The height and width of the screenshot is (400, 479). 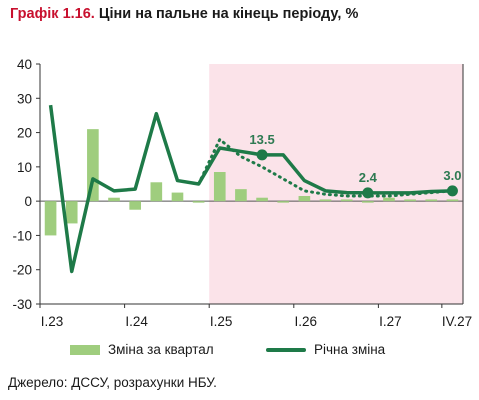 I want to click on legend: Зміна за квартал Річна зміна, so click(x=239, y=353).